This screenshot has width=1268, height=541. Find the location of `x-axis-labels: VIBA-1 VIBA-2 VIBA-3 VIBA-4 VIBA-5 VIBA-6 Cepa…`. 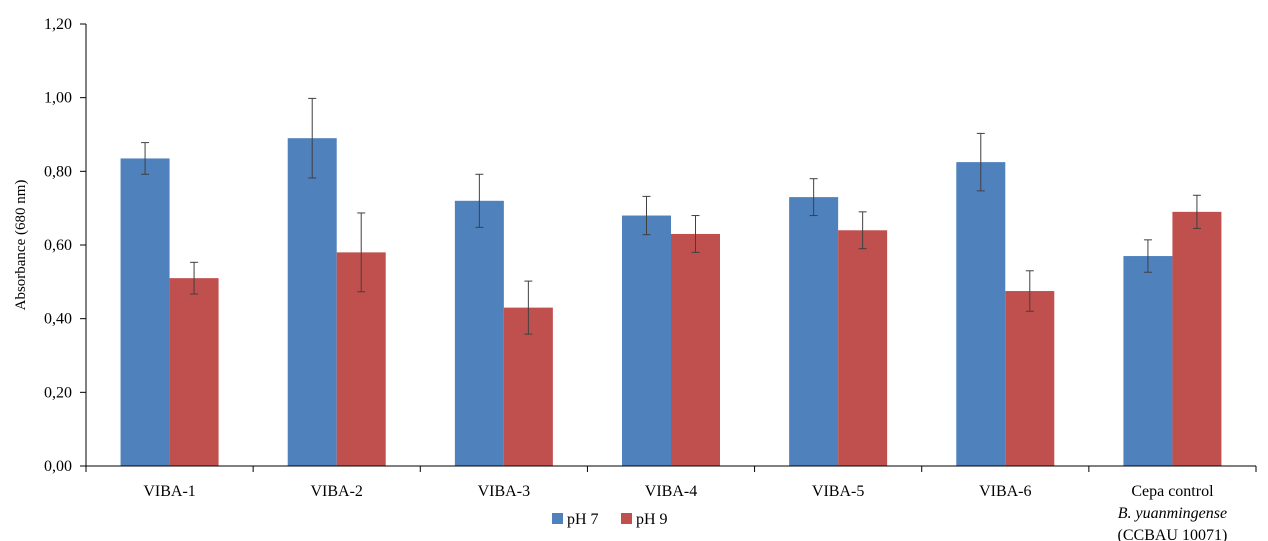

x-axis-labels: VIBA-1 VIBA-2 VIBA-3 VIBA-4 VIBA-5 VIBA-6 Cepa… is located at coordinates (685, 512).